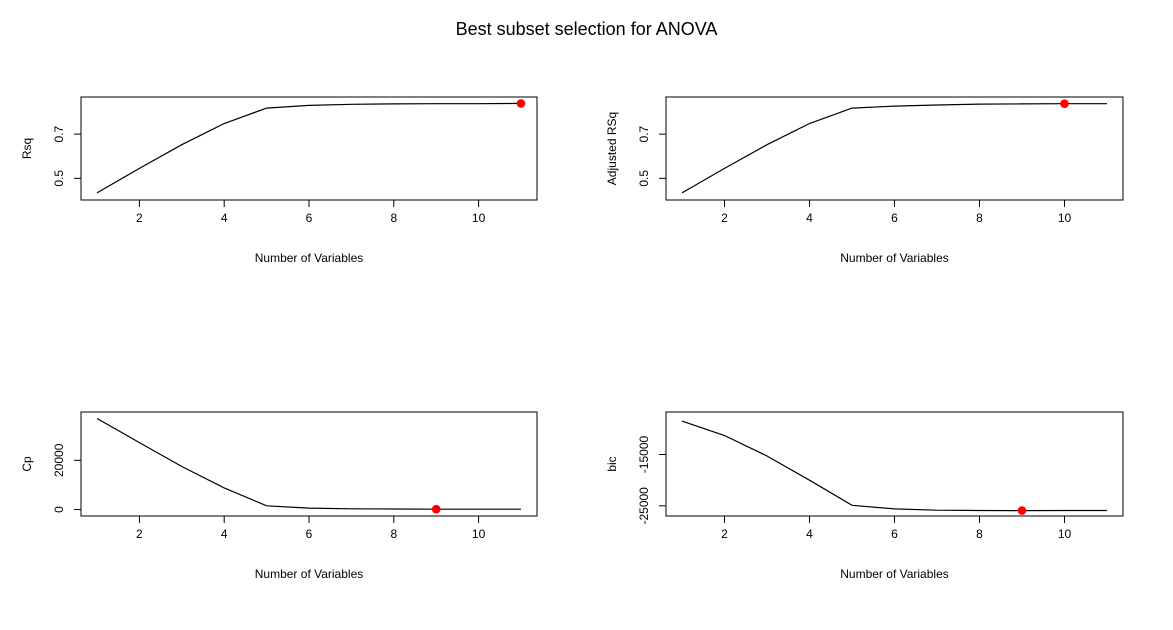 This screenshot has width=1173, height=630. What do you see at coordinates (724, 534) in the screenshot?
I see `bic-x-tick-label: 2` at bounding box center [724, 534].